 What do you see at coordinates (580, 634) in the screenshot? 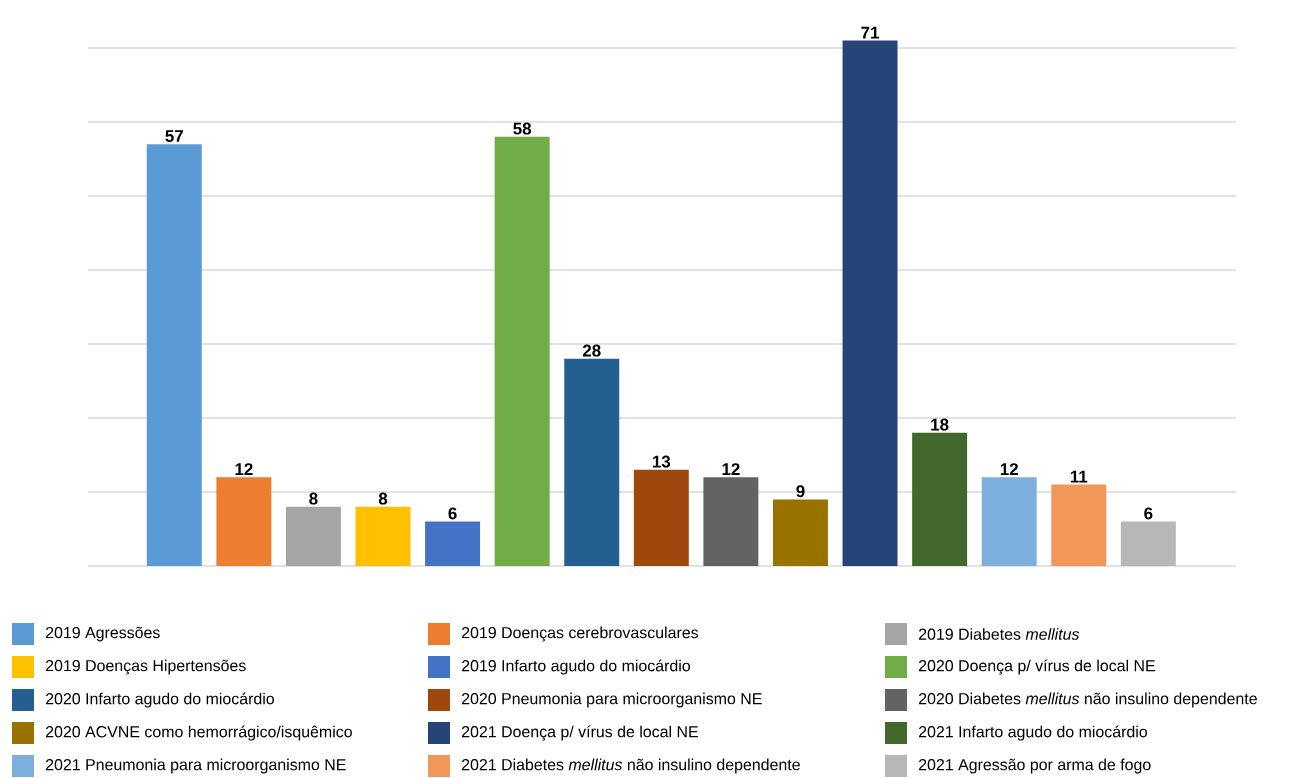
I see `legend-label: 2019 Doenças cerebrovasculares` at bounding box center [580, 634].